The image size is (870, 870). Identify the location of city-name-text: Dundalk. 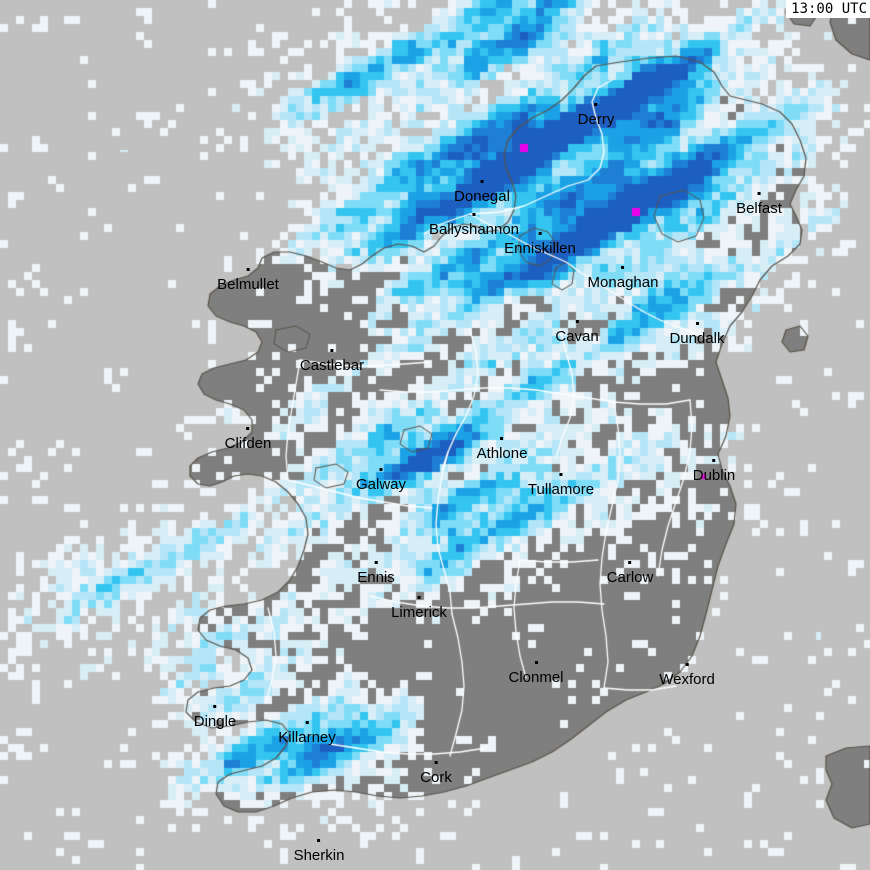
(697, 338).